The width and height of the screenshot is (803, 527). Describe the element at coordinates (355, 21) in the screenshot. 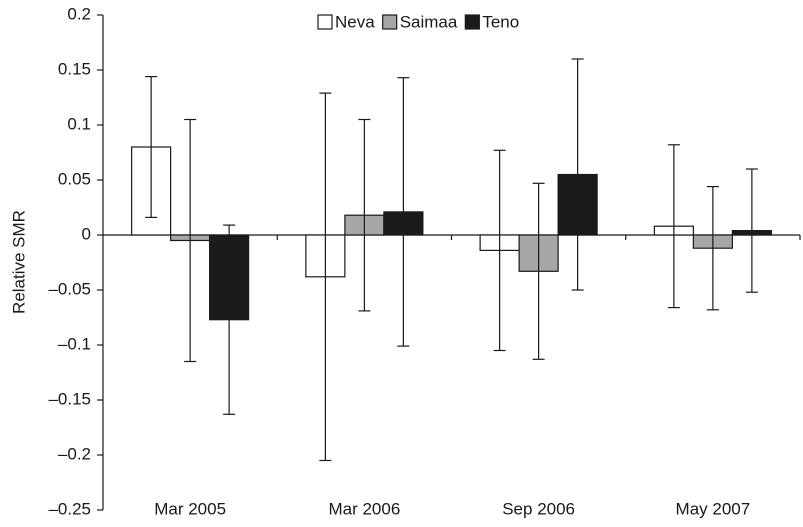

I see `legend-label: Neva` at that location.